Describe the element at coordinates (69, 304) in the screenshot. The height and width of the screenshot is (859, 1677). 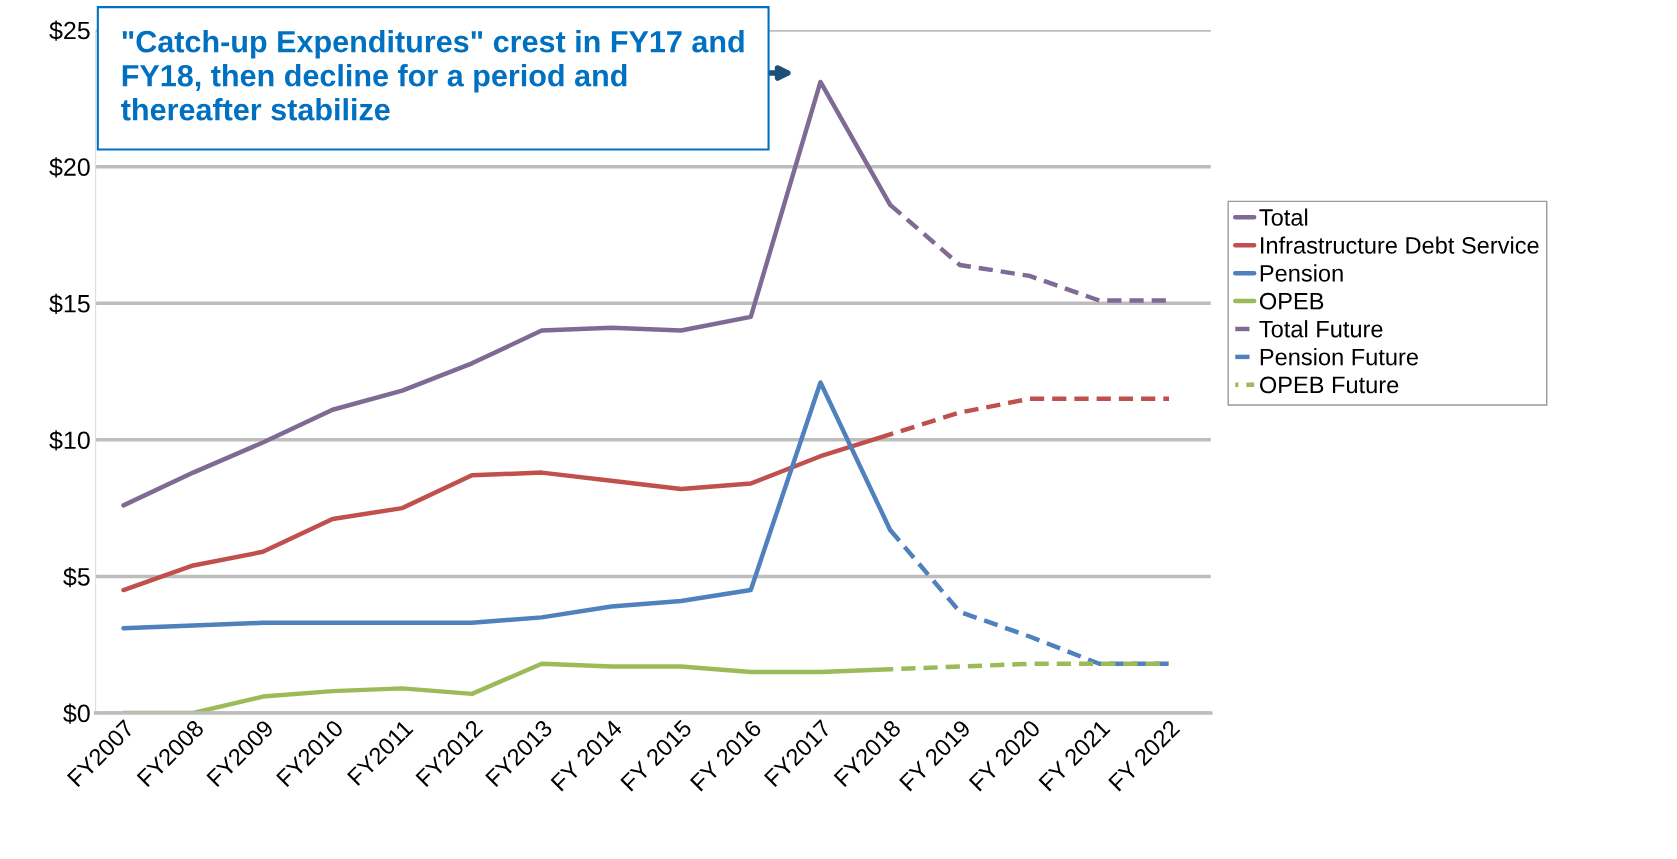
I see `y-tick-label: $15` at that location.